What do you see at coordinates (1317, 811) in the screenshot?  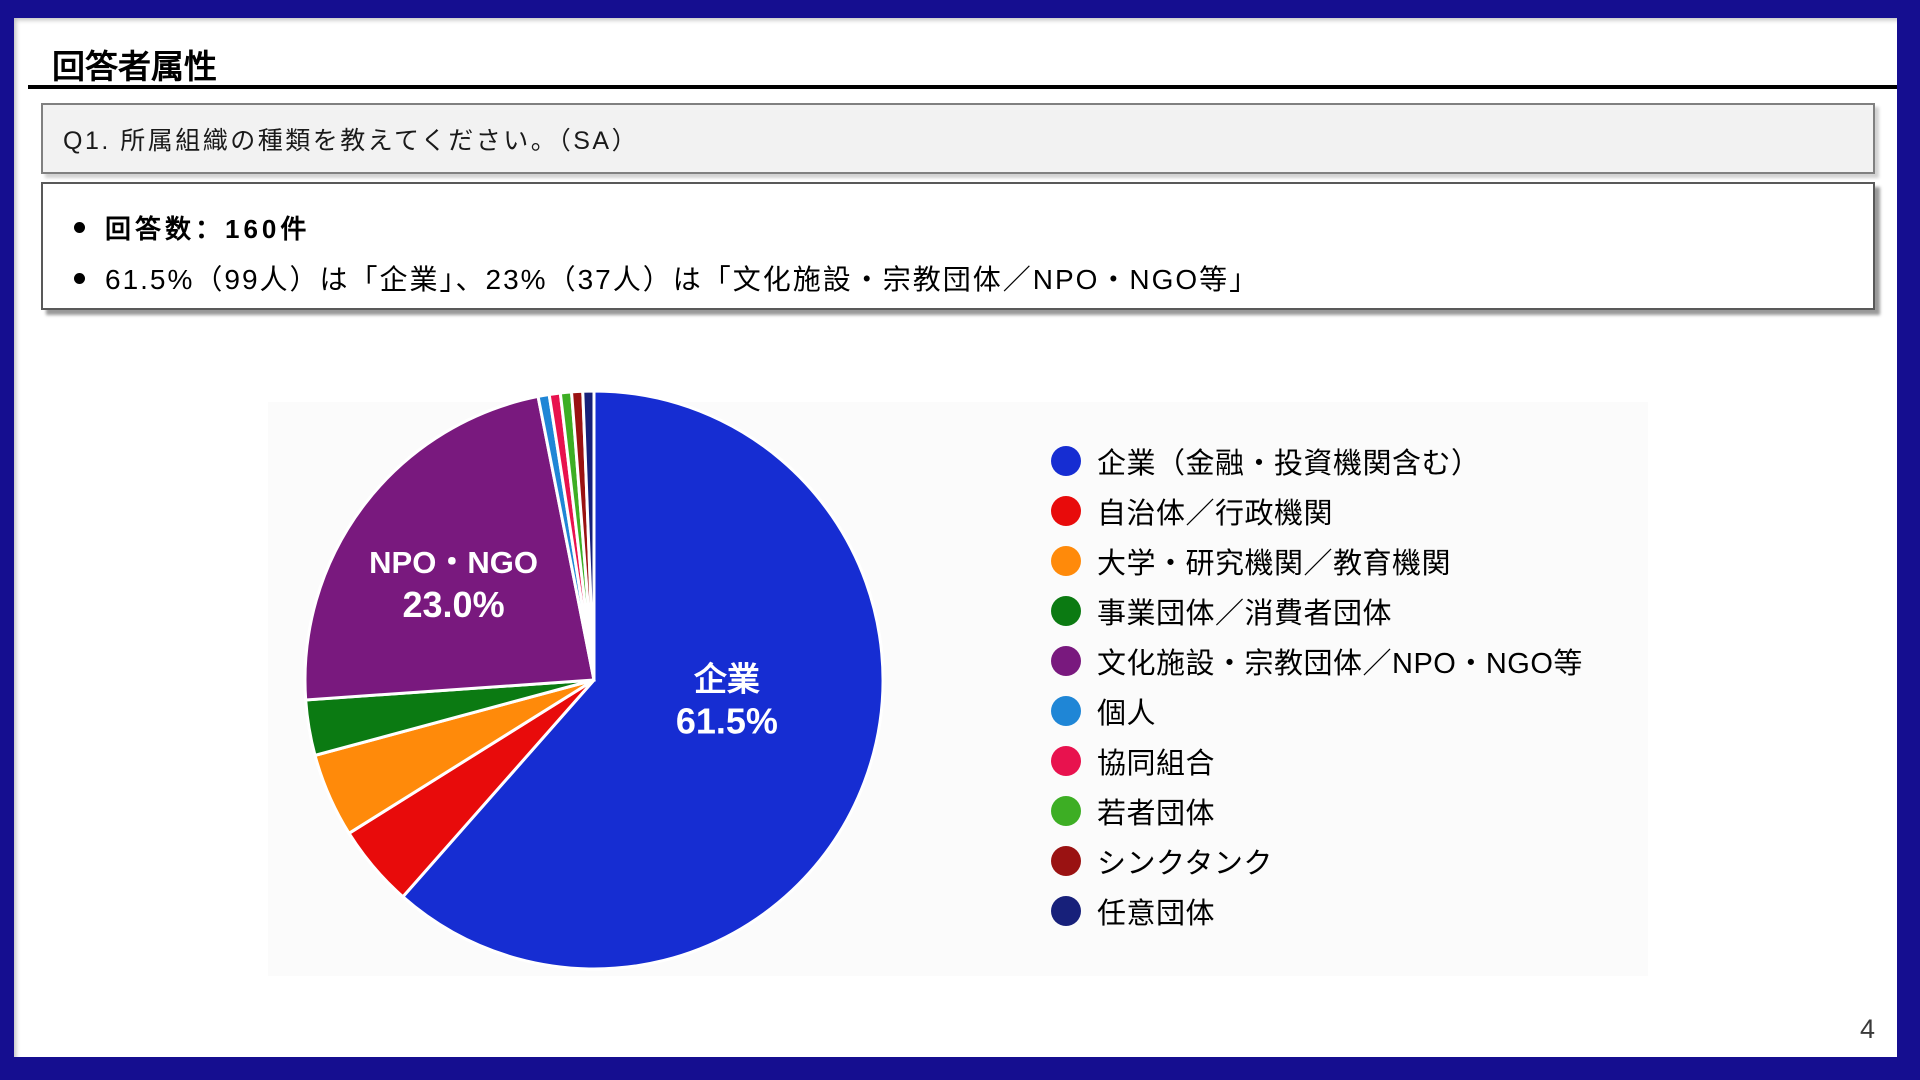 I see `legend-item: 若者団体` at bounding box center [1317, 811].